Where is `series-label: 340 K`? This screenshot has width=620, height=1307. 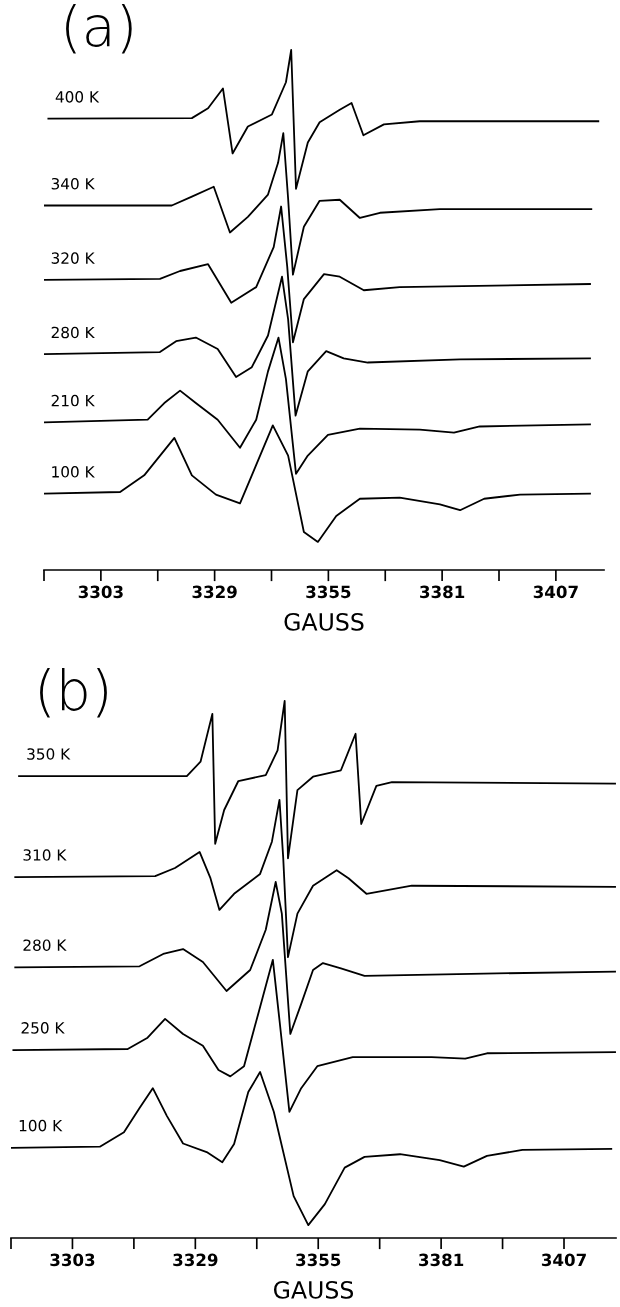
series-label: 340 K is located at coordinates (73, 183).